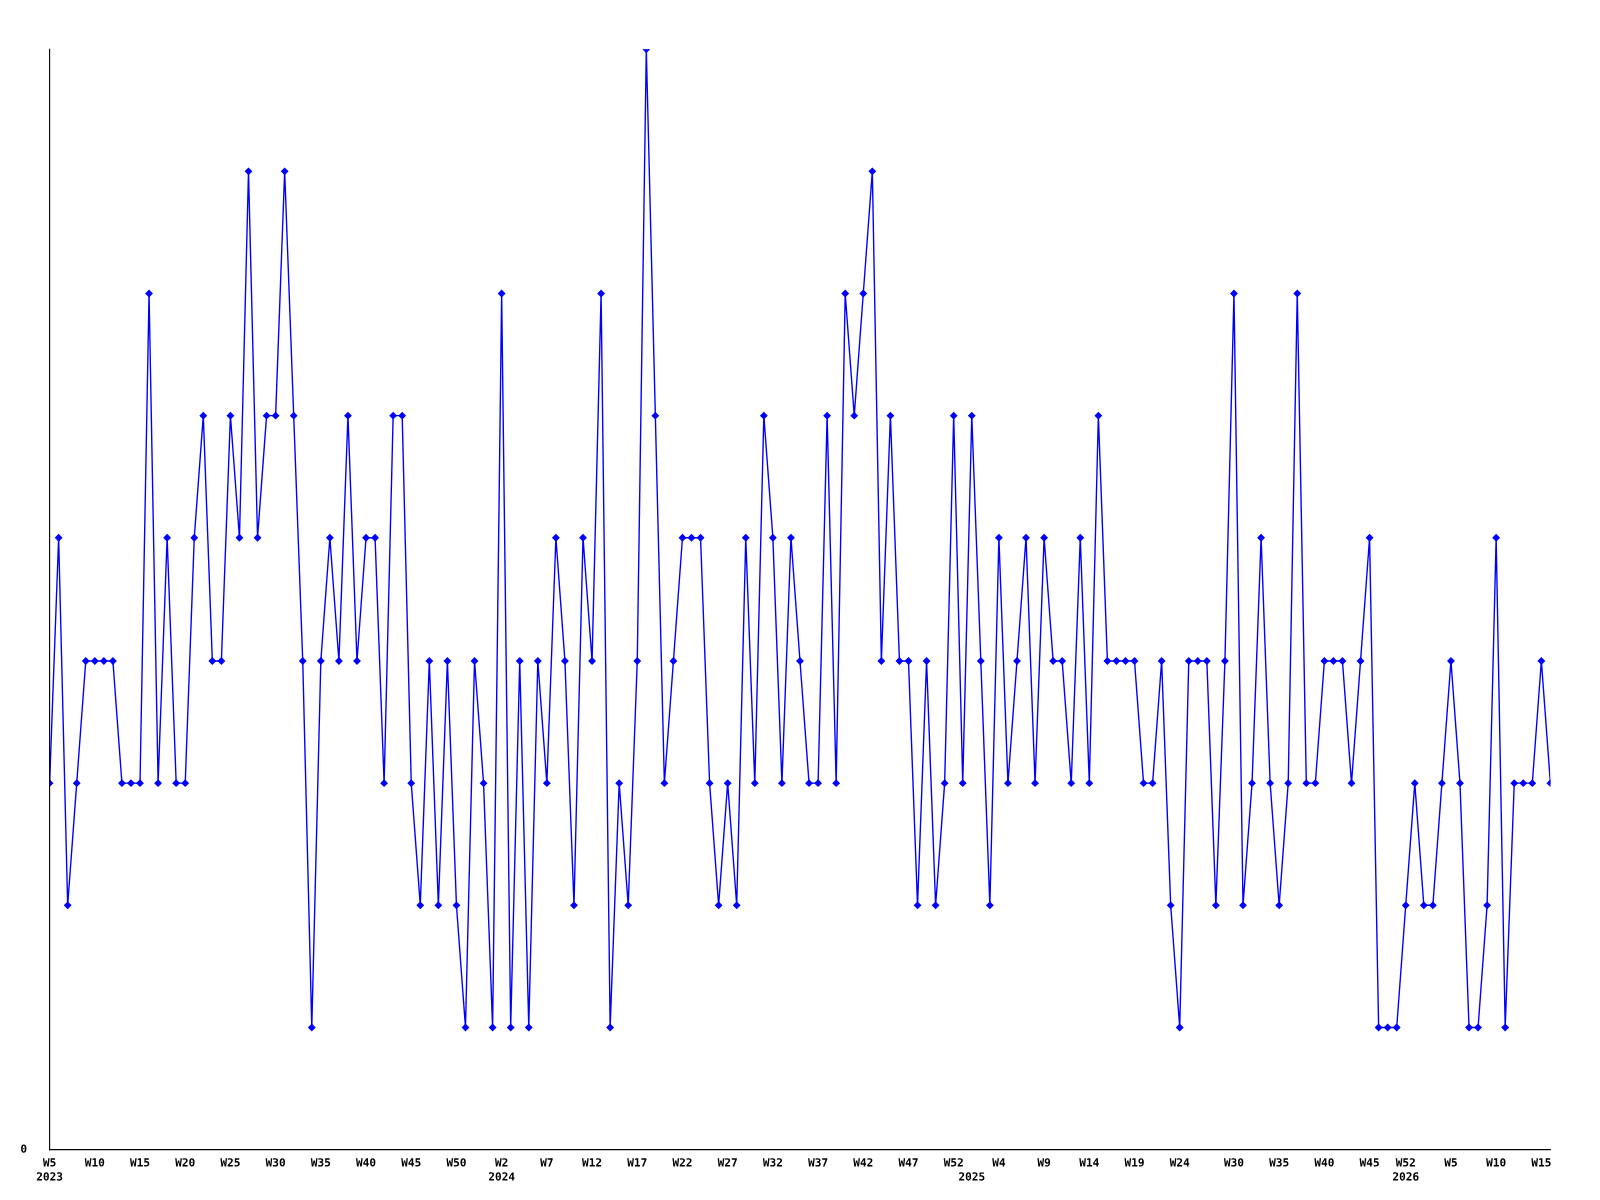  What do you see at coordinates (772, 1162) in the screenshot?
I see `x-tick-label: W32` at bounding box center [772, 1162].